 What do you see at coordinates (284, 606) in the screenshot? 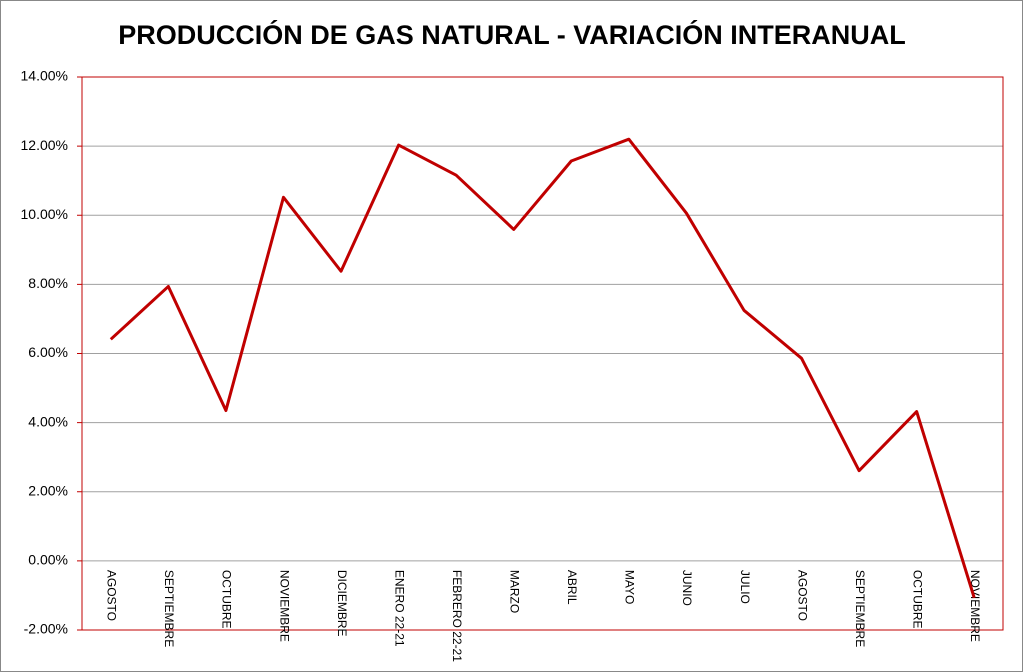
I see `x-tick-label: NOVIEMBRE` at bounding box center [284, 606].